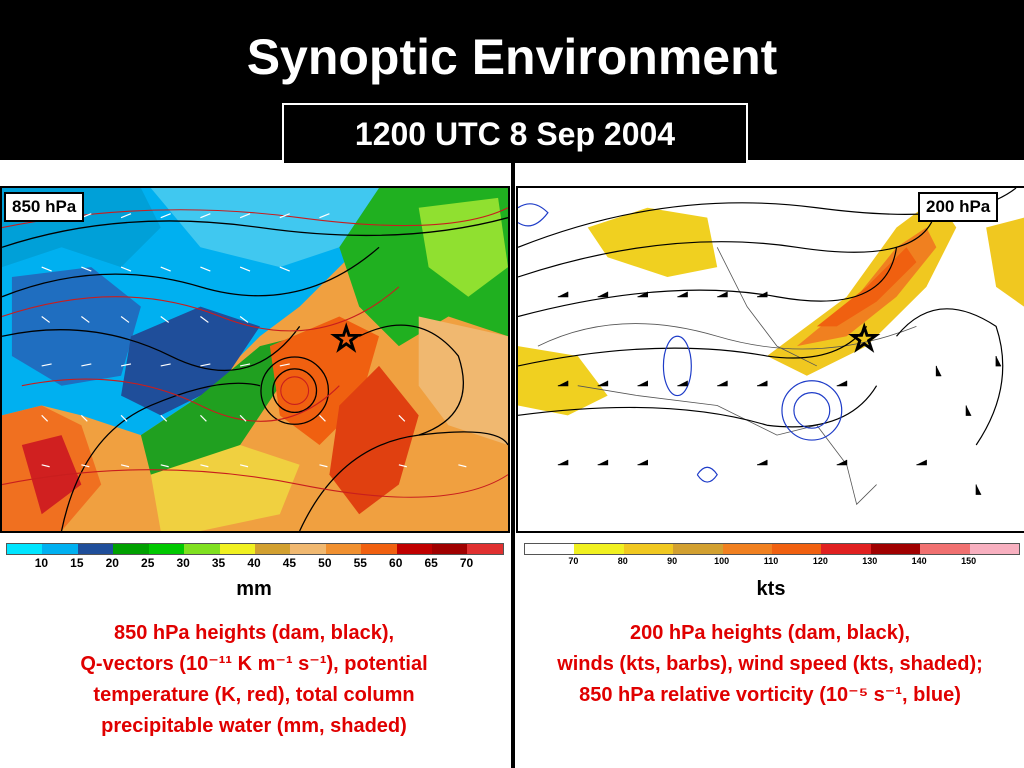  Describe the element at coordinates (573, 561) in the screenshot. I see `ws-tick-label: 70` at that location.